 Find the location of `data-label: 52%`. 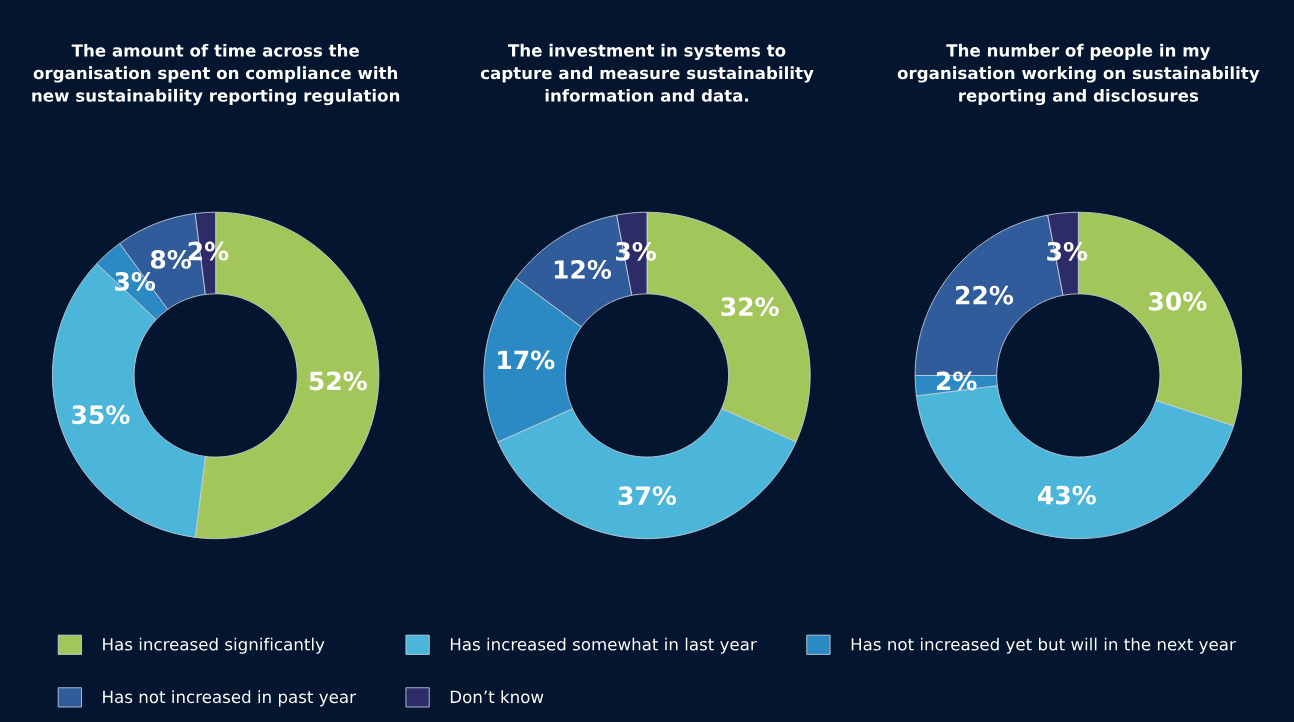

data-label: 52% is located at coordinates (338, 381).